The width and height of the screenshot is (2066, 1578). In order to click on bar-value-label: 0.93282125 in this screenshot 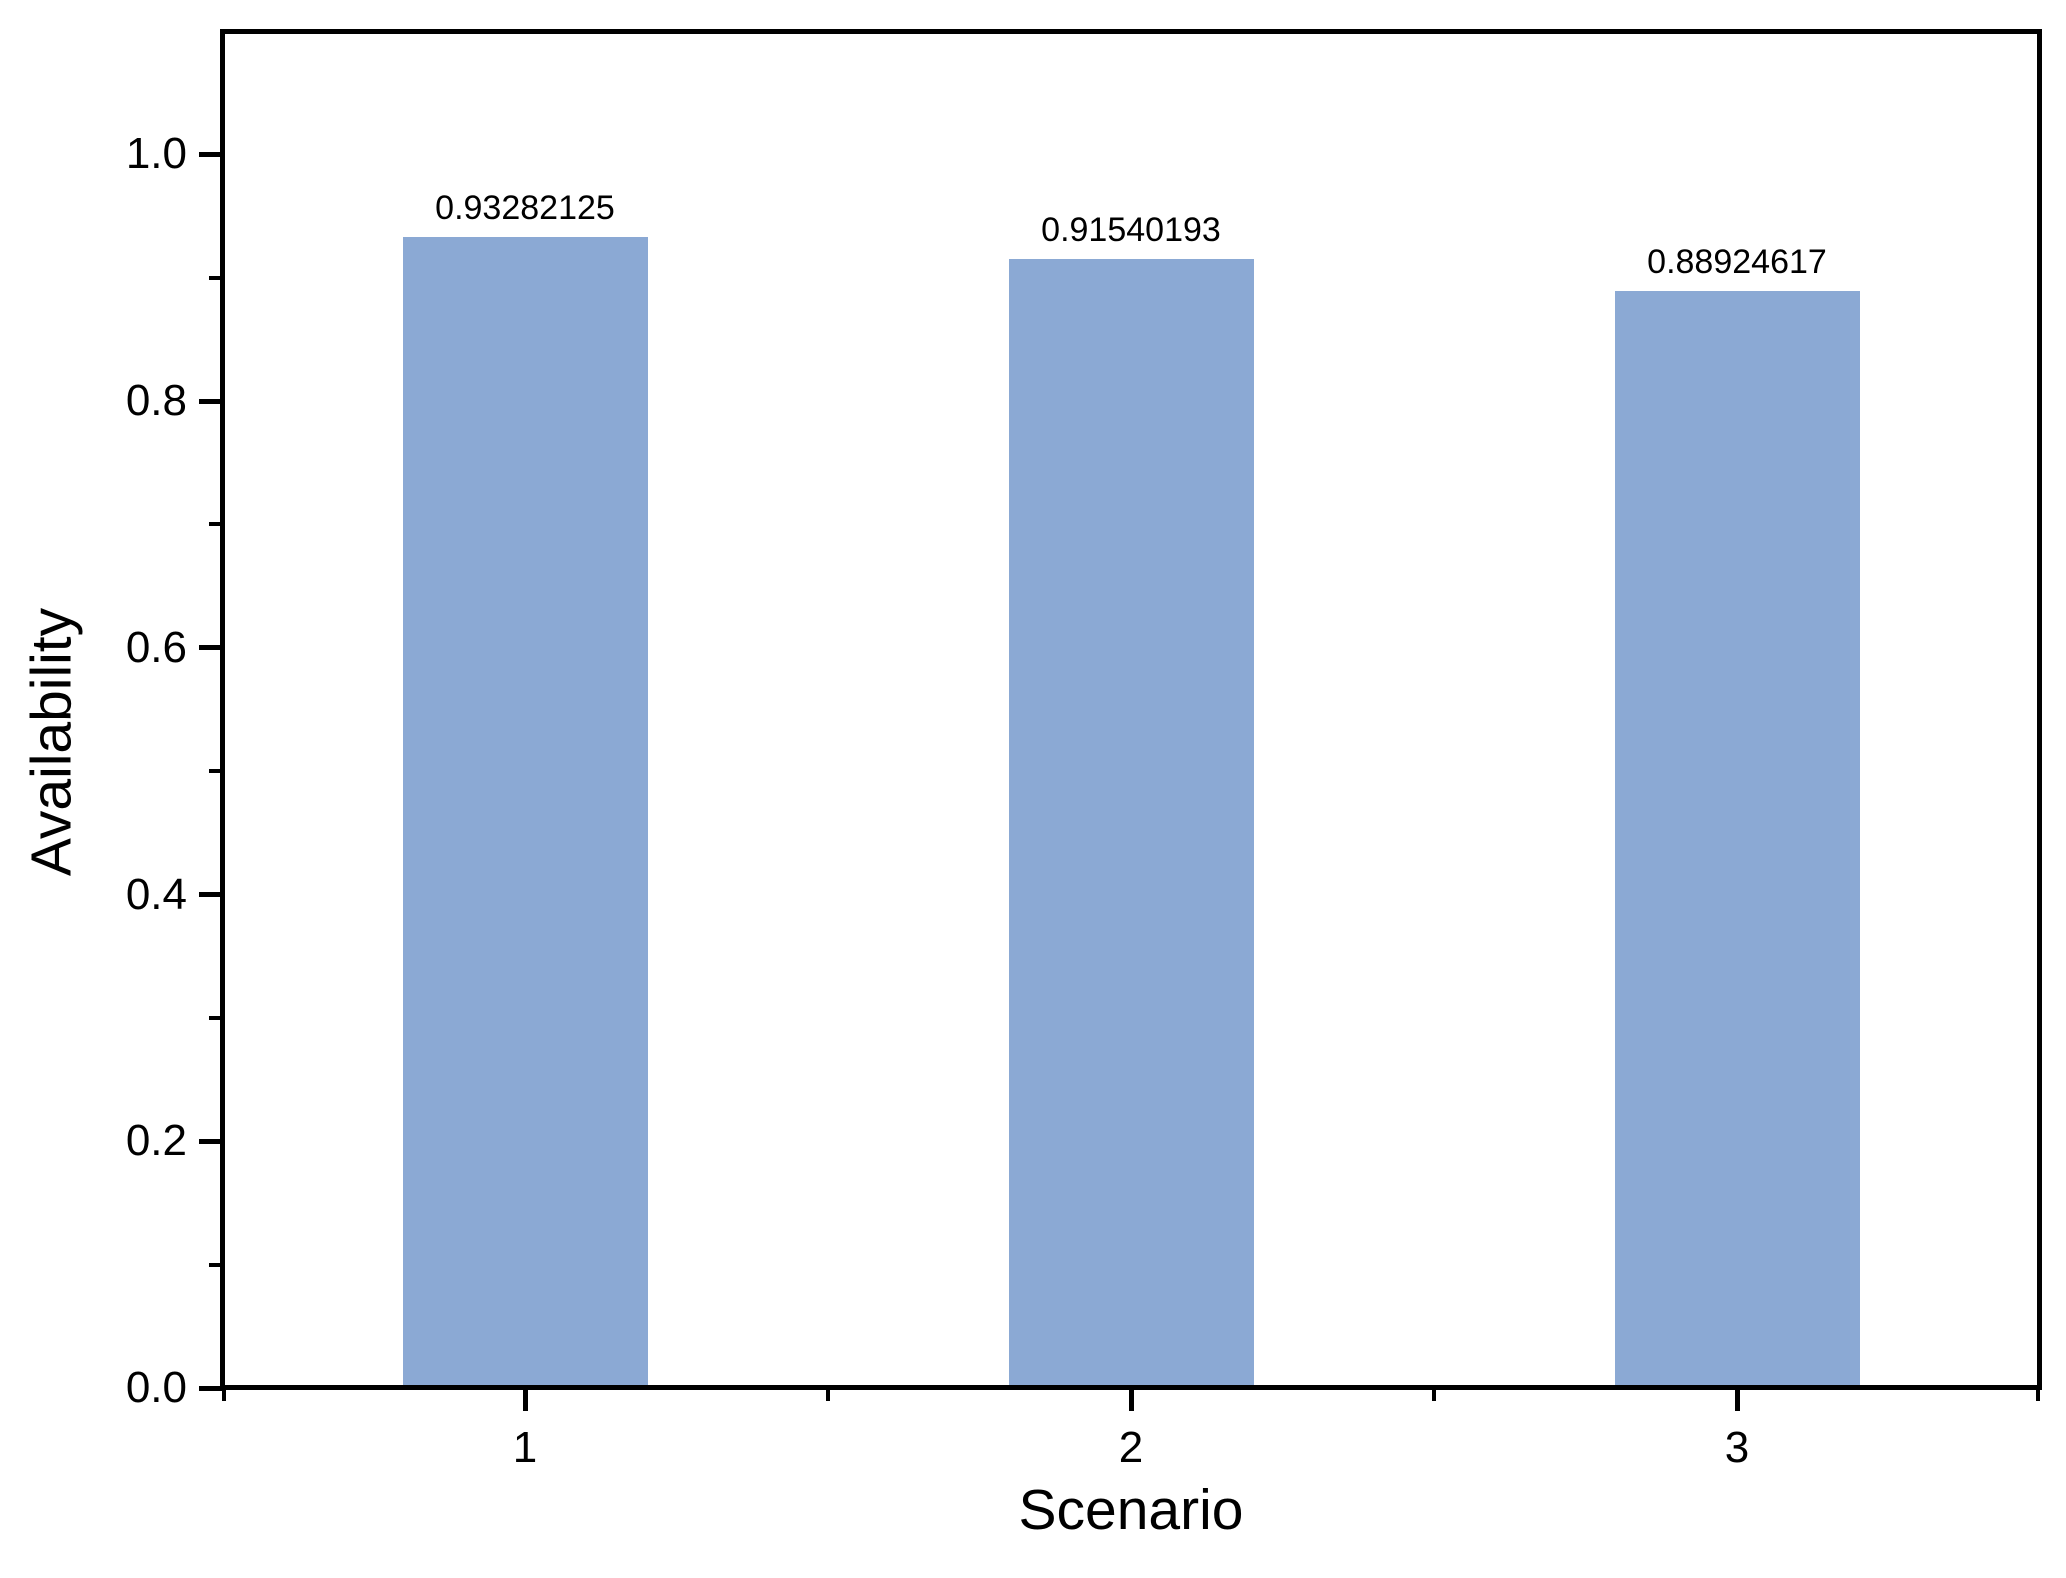, I will do `click(525, 208)`.